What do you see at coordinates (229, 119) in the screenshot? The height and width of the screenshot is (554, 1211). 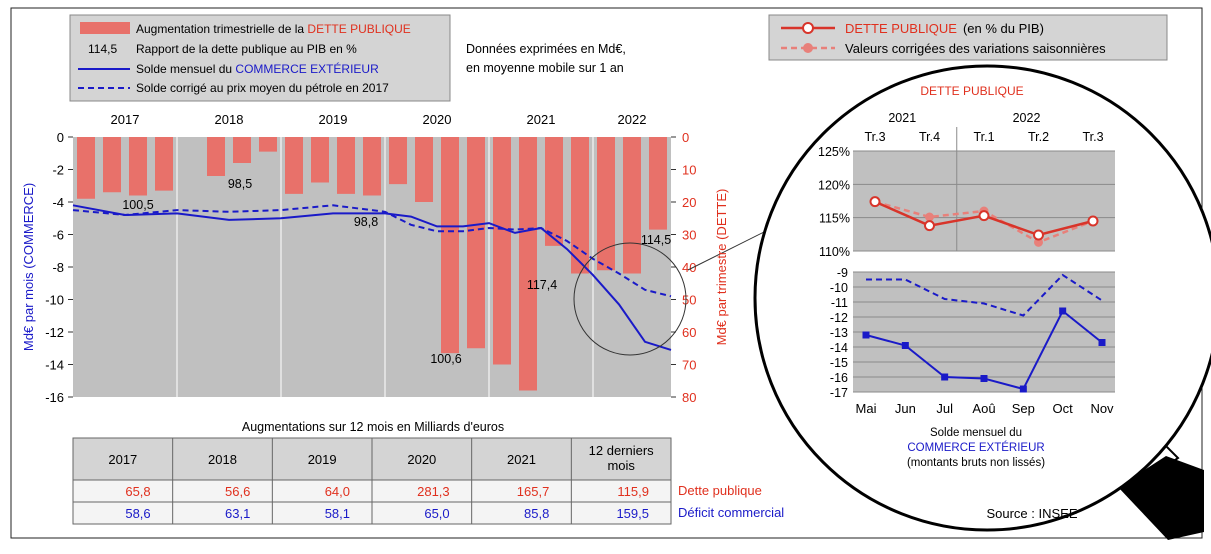 I see `year-label: 2018` at bounding box center [229, 119].